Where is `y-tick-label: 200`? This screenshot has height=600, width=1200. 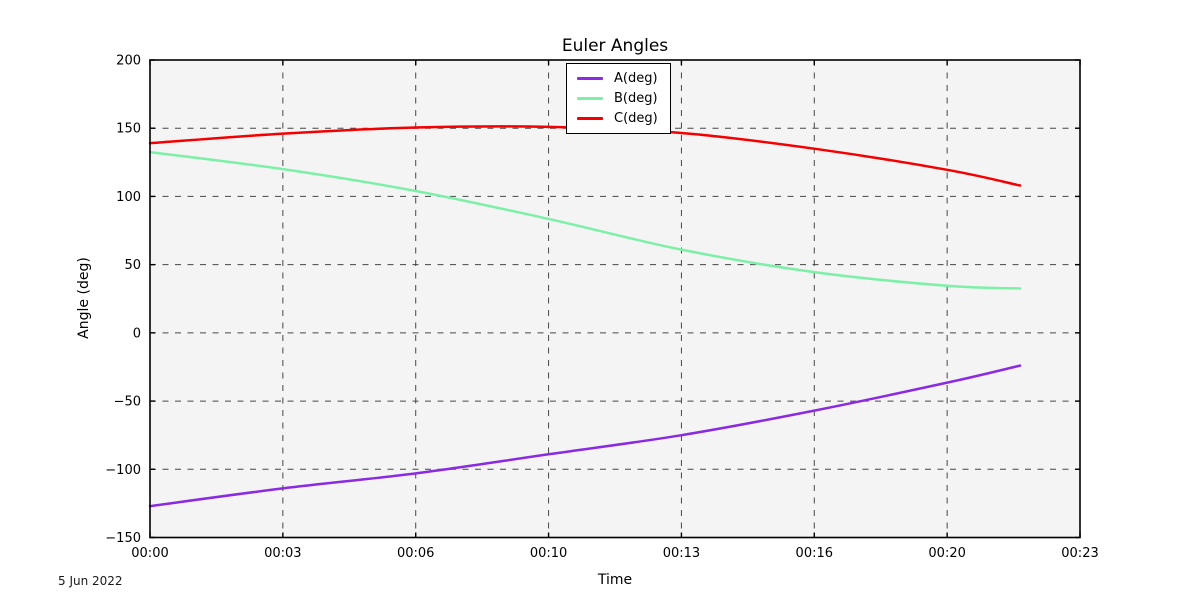 y-tick-label: 200 is located at coordinates (128, 61).